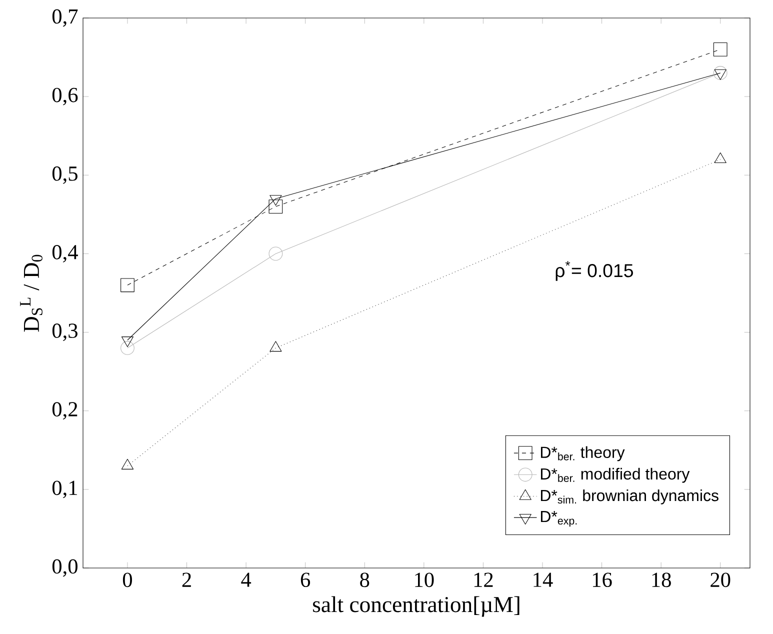  I want to click on x-tick-label: 10, so click(424, 580).